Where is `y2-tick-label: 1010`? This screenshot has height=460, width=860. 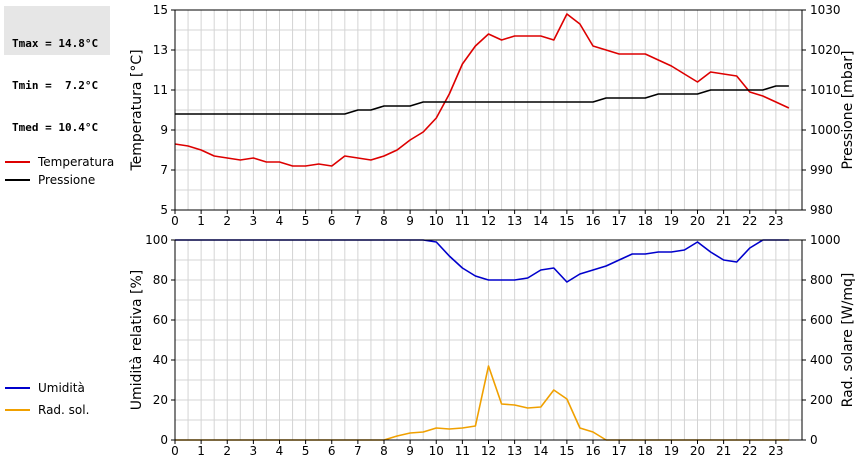 y2-tick-label: 1010 is located at coordinates (825, 90).